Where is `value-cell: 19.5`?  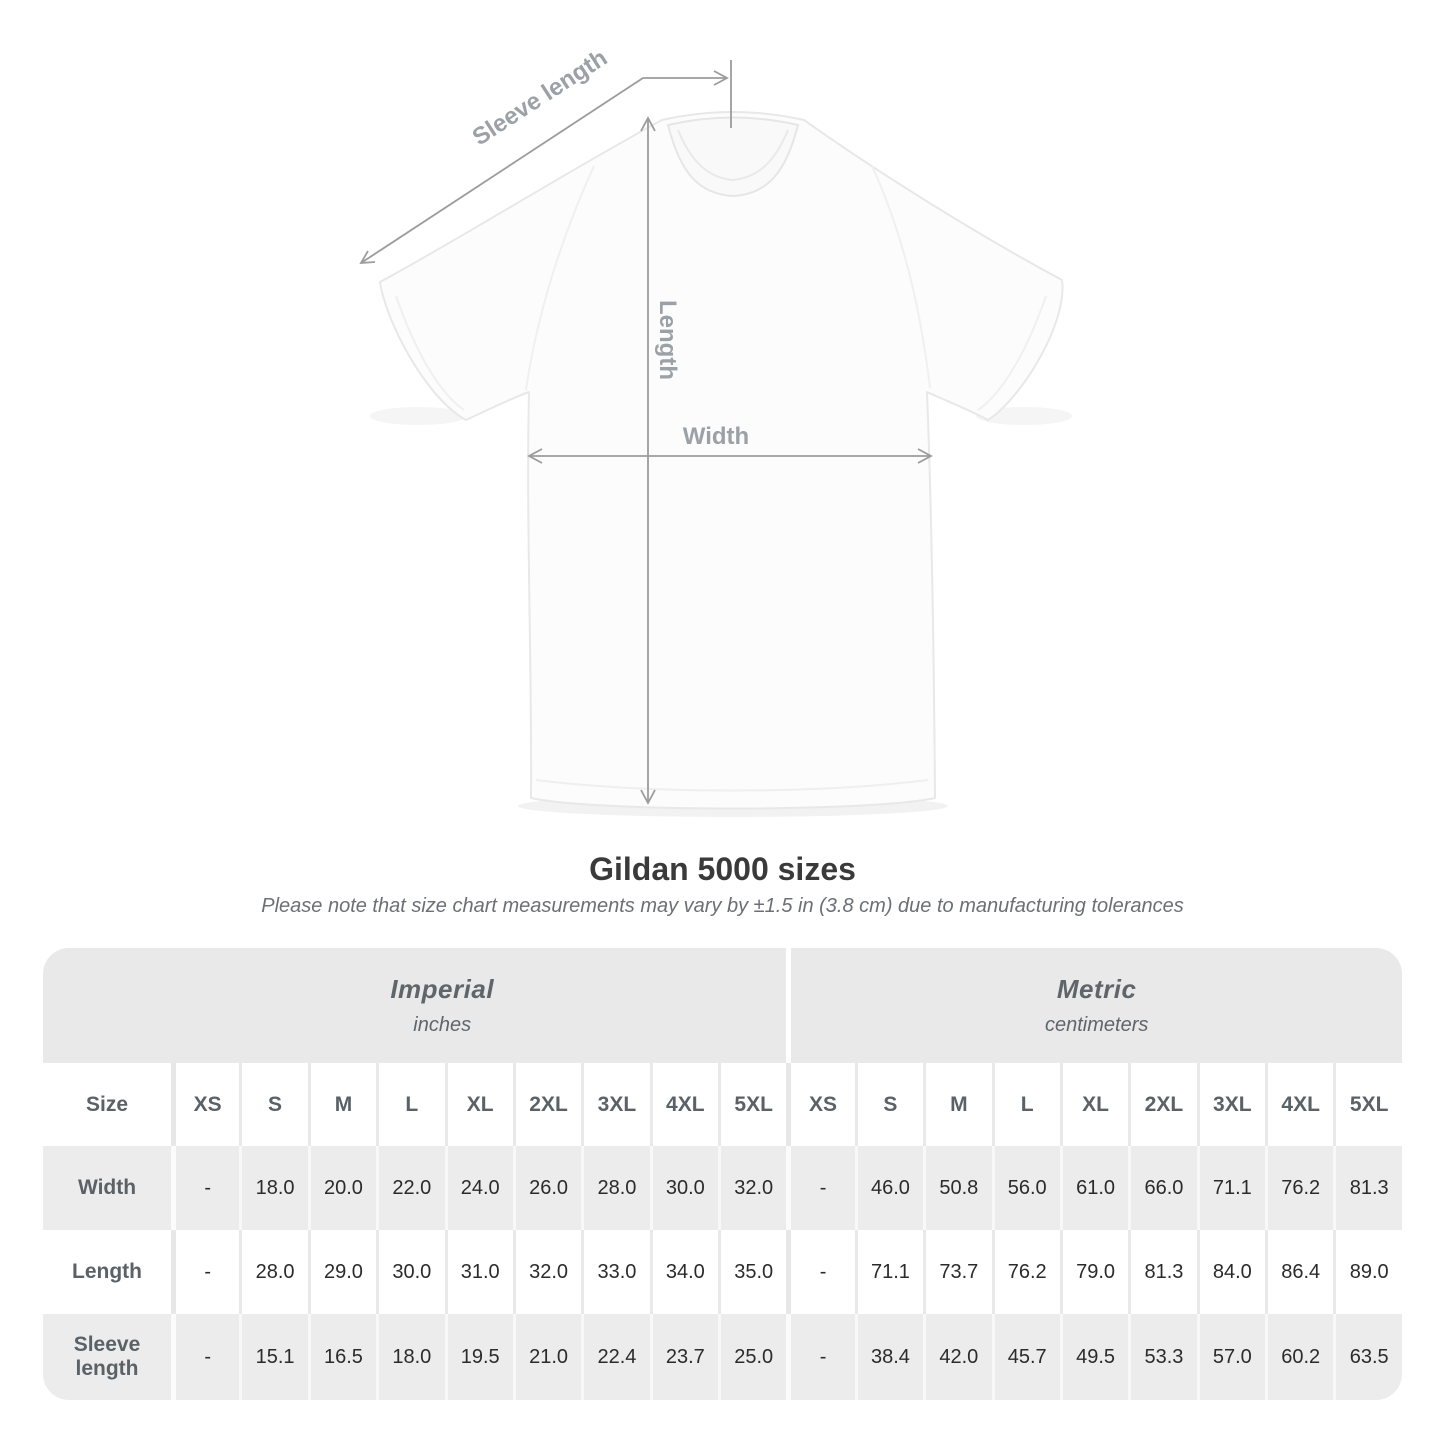
value-cell: 19.5 is located at coordinates (478, 1357).